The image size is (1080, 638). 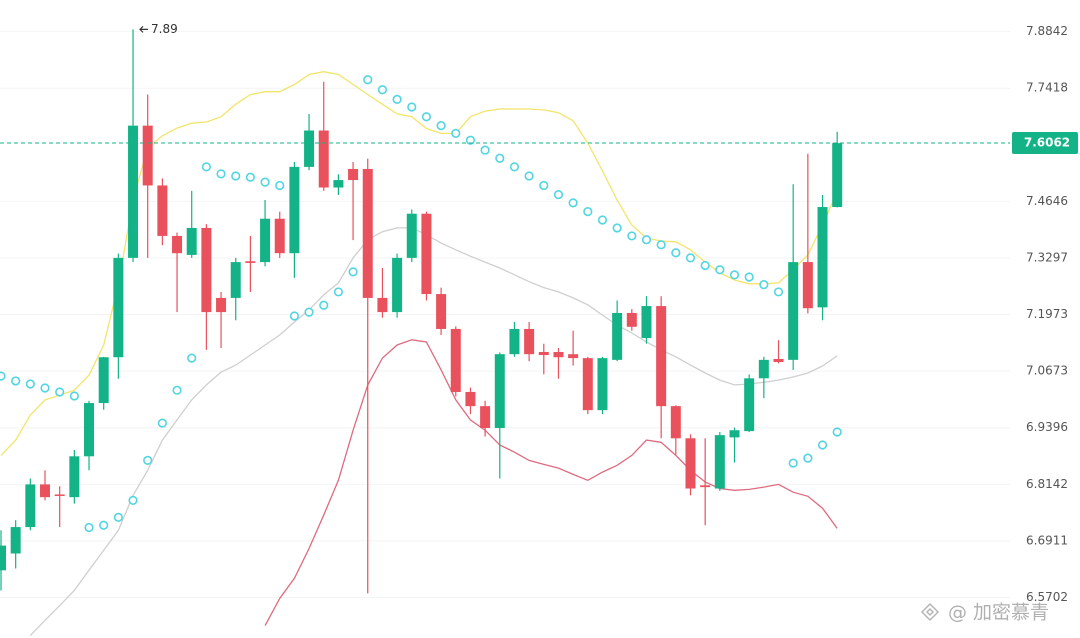 I want to click on y-tick-label: 6.9396, so click(x=1047, y=427).